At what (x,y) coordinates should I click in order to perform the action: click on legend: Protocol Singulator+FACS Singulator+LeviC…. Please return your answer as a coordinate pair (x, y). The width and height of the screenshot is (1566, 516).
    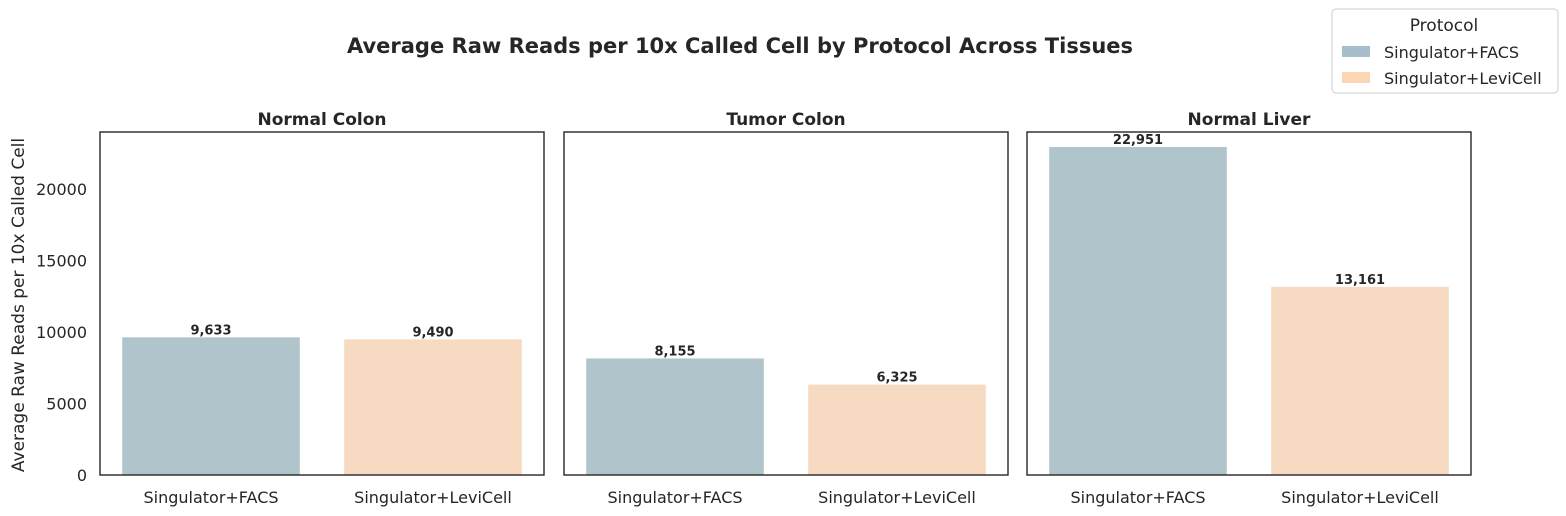
    Looking at the image, I should click on (1445, 51).